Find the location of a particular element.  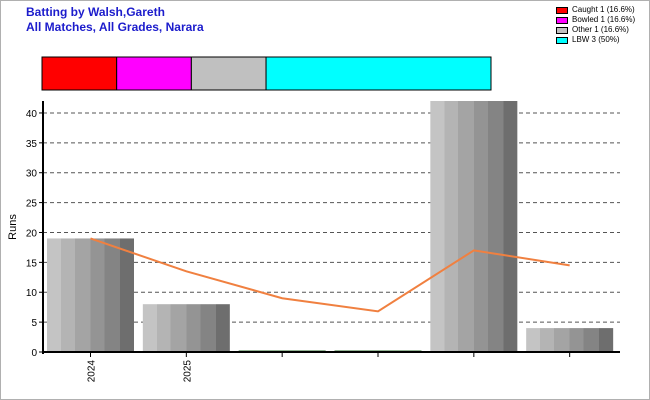

legend-swatch-lbw is located at coordinates (562, 40).